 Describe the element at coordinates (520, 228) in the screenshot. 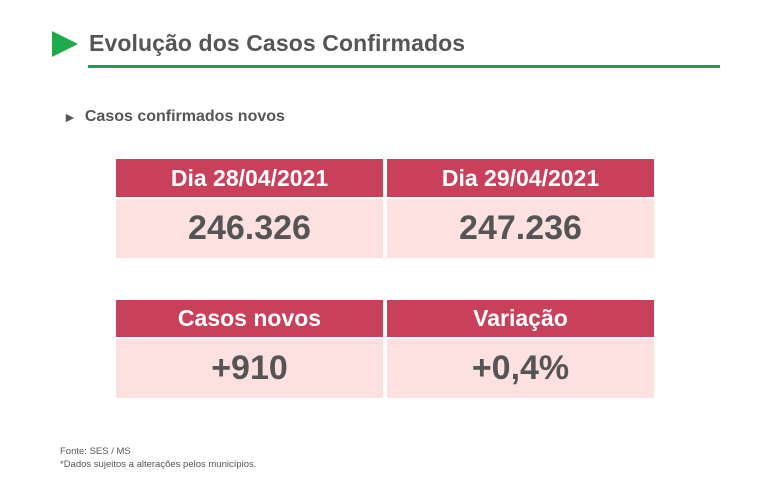

I see `card-value: 247.236` at that location.